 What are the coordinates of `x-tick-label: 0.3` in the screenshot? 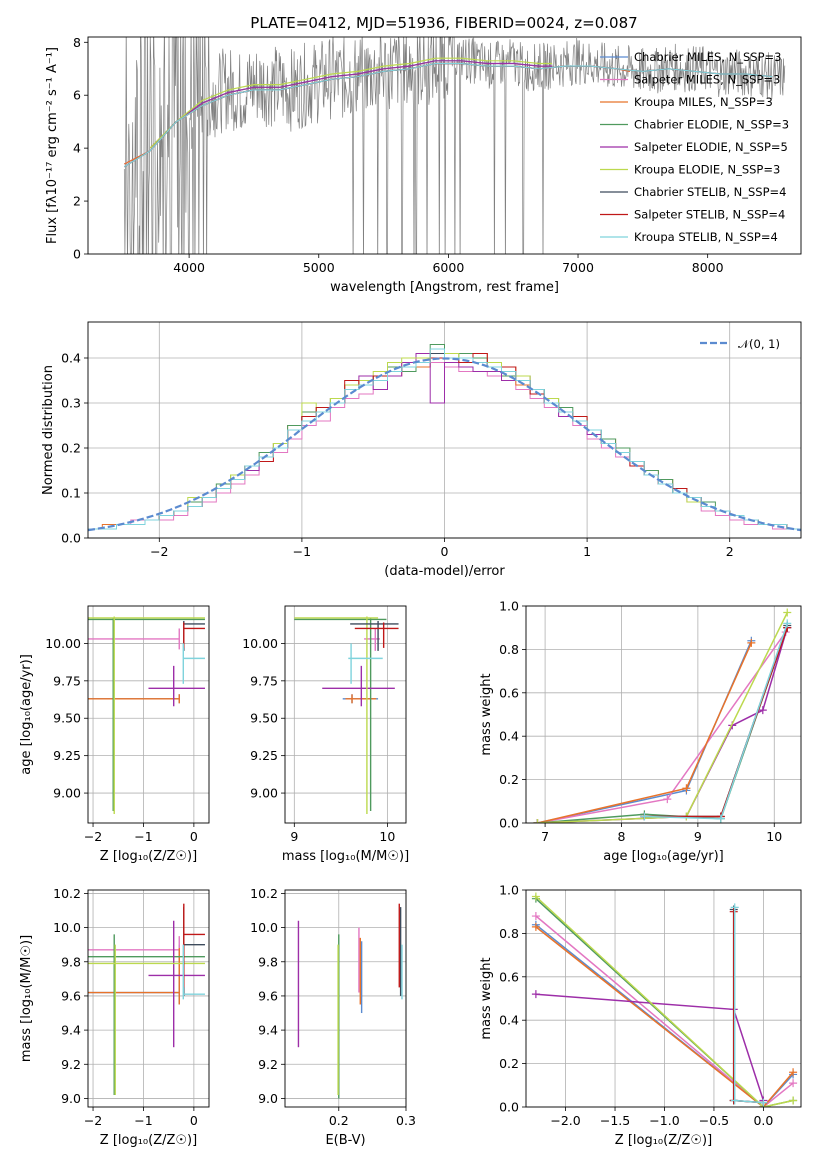 It's located at (406, 1120).